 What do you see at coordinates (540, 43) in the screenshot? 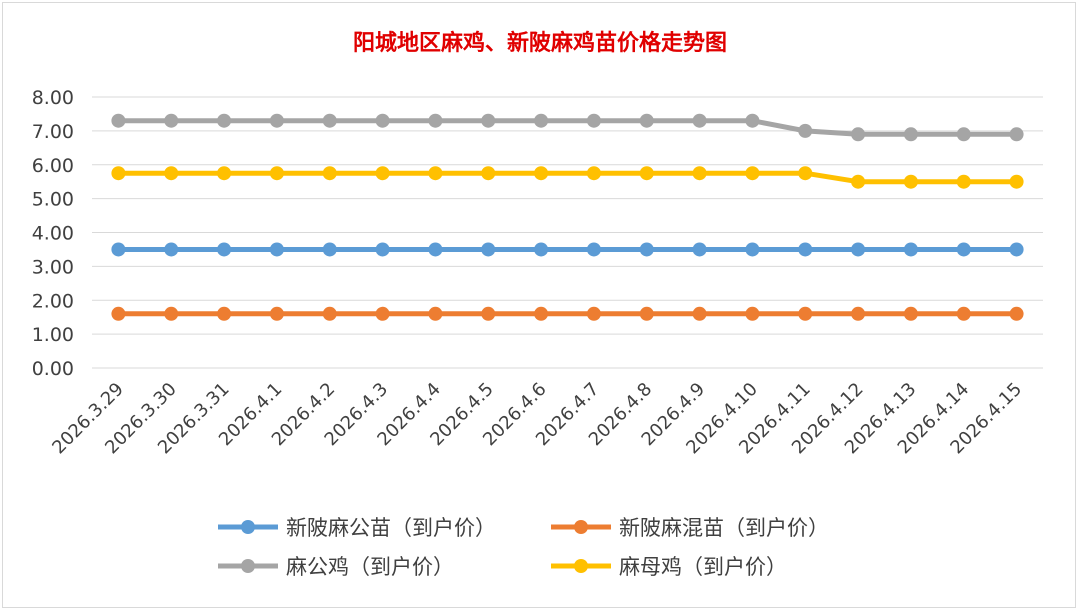
I see `chart-title: 阳城地区麻鸡、新陂麻鸡苗价格走势图` at bounding box center [540, 43].